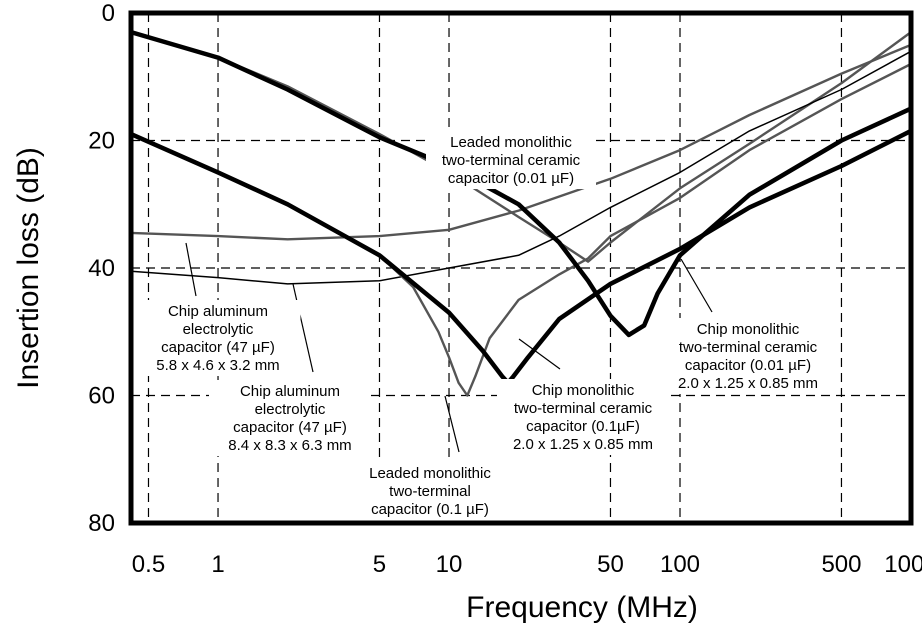  Describe the element at coordinates (101, 523) in the screenshot. I see `y-tick-label: 80` at that location.